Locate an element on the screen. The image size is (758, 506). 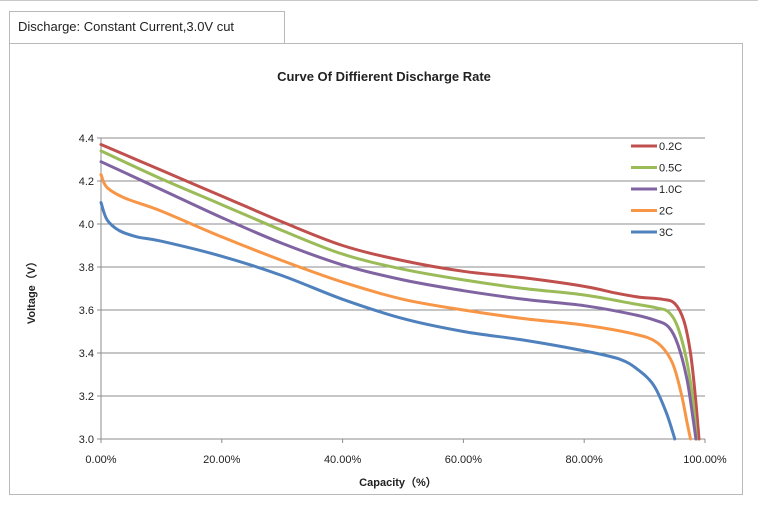
x-tick-label: 100.00% is located at coordinates (705, 460).